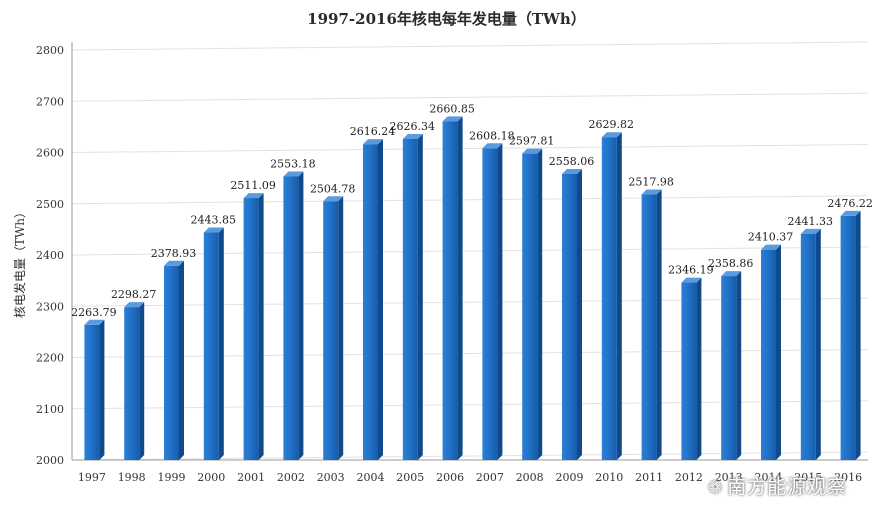 This screenshot has width=893, height=523. What do you see at coordinates (50, 101) in the screenshot?
I see `y-tick-label: 2700` at bounding box center [50, 101].